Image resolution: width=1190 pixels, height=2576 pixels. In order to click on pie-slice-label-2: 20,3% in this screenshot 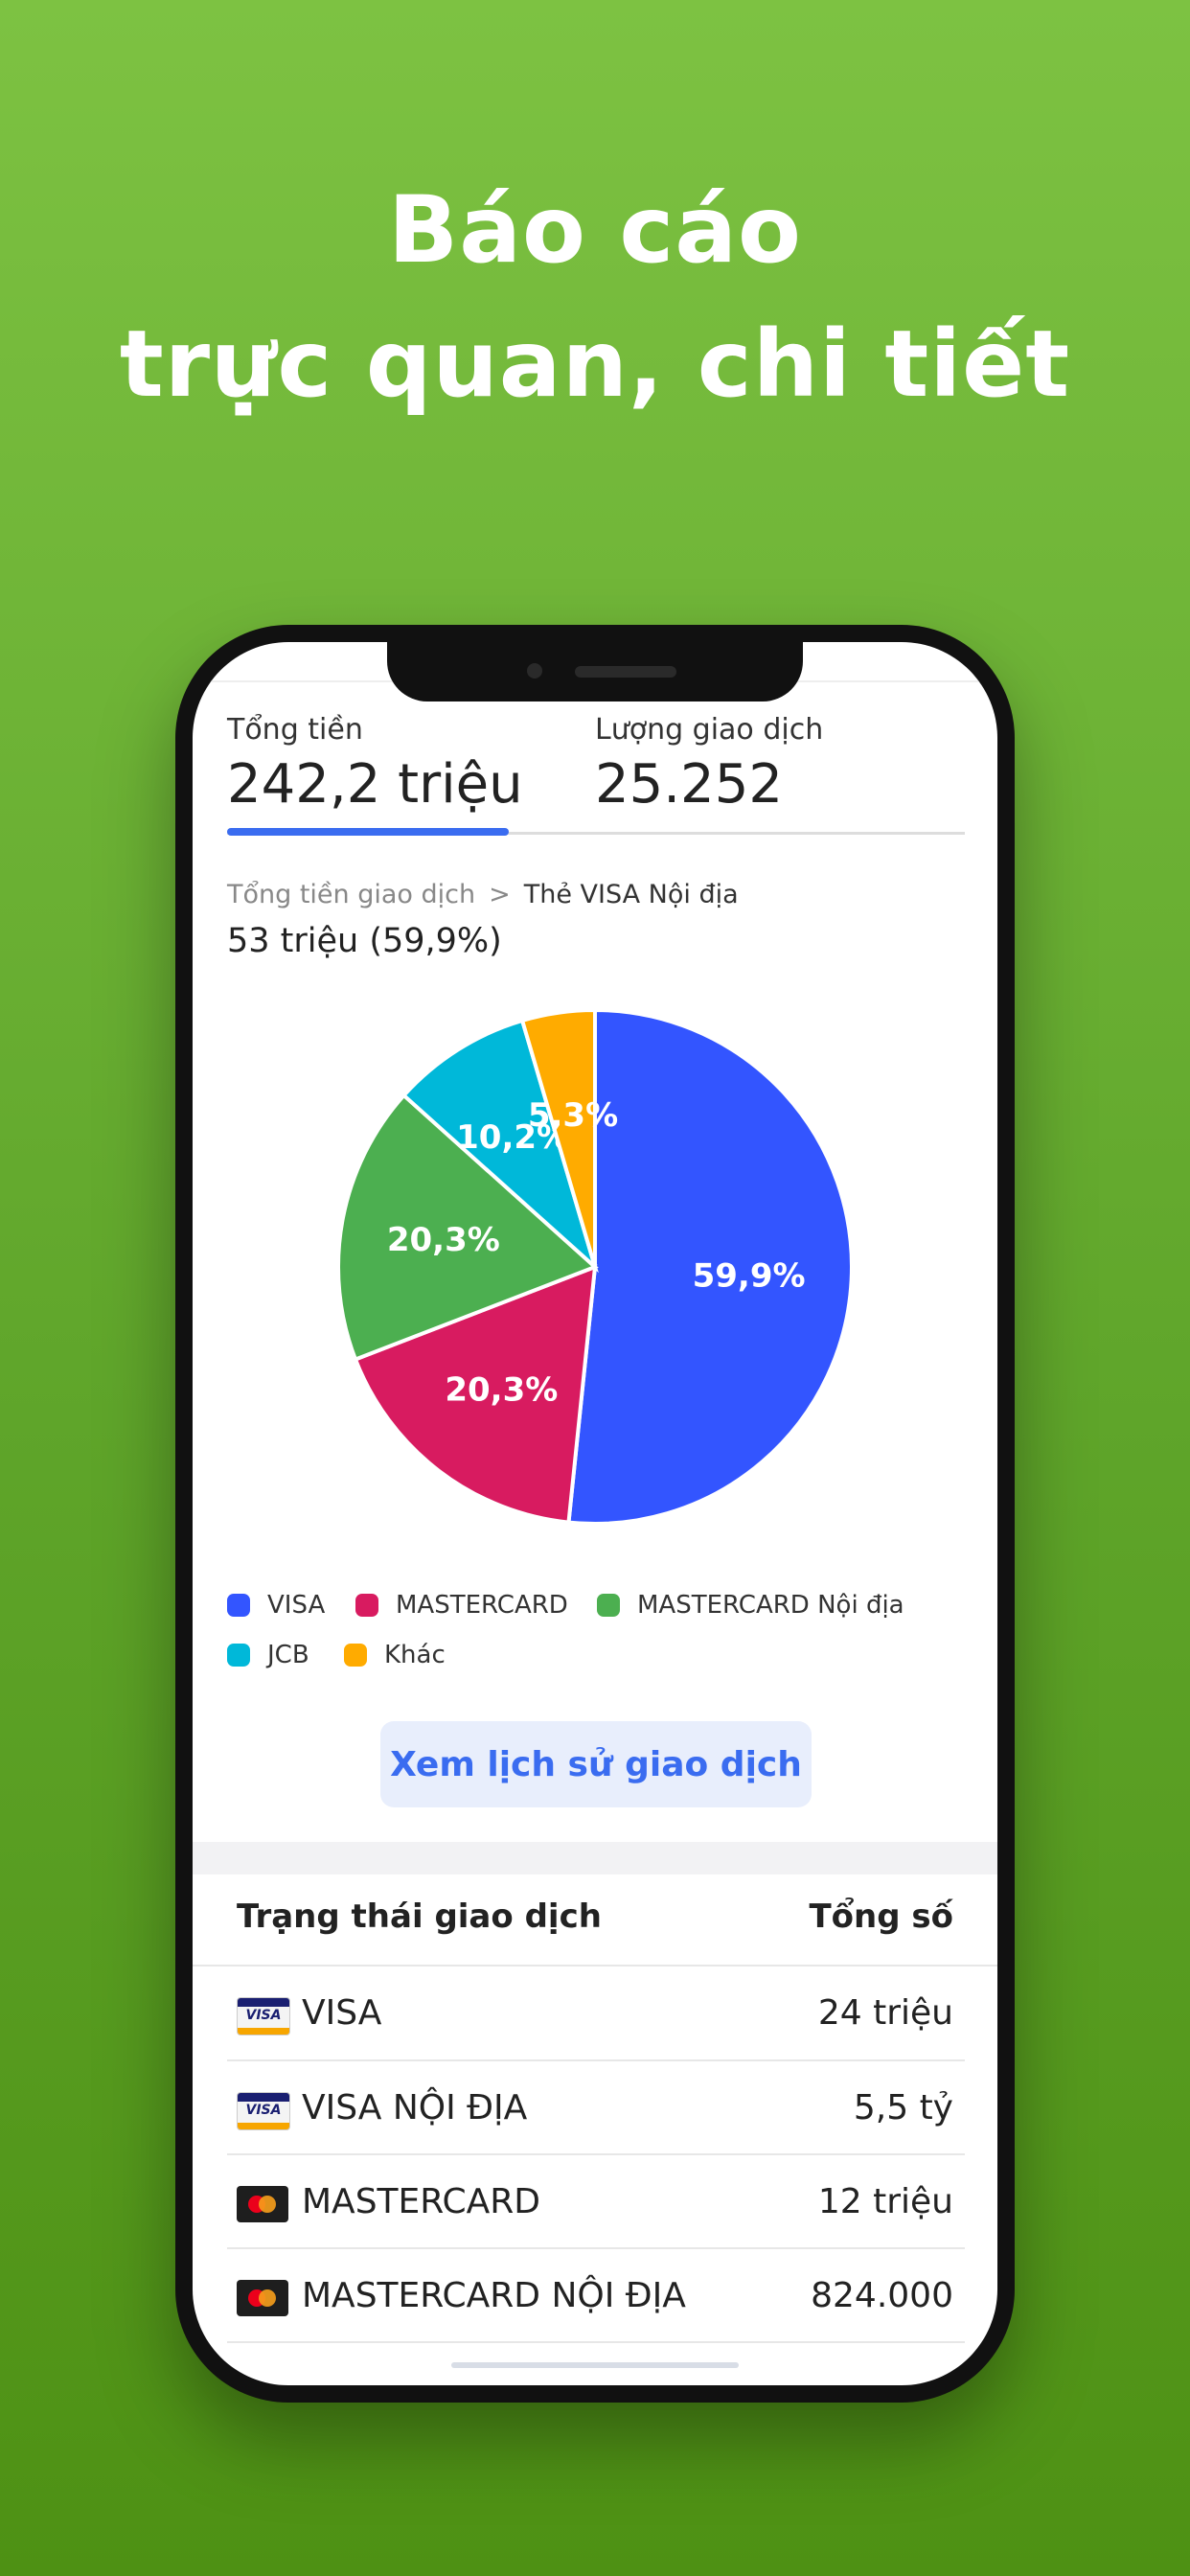, I will do `click(444, 1240)`.